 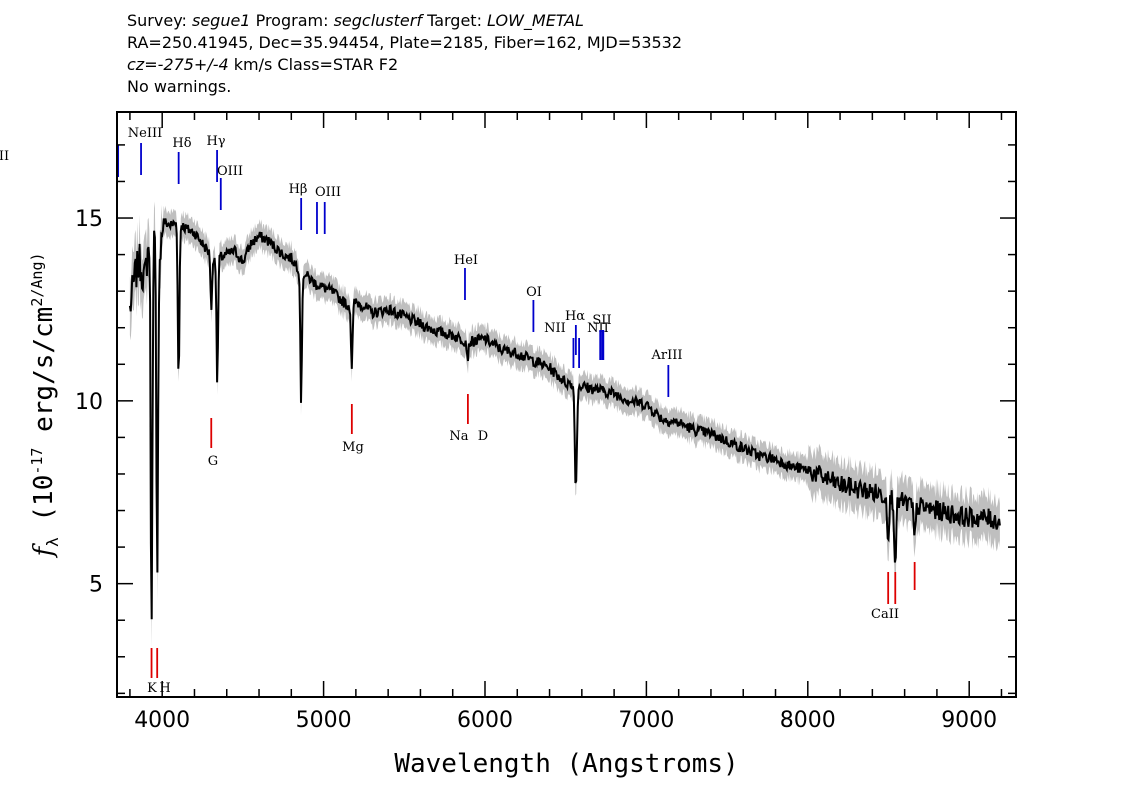 I want to click on y-tick-label: 10, so click(x=89, y=402).